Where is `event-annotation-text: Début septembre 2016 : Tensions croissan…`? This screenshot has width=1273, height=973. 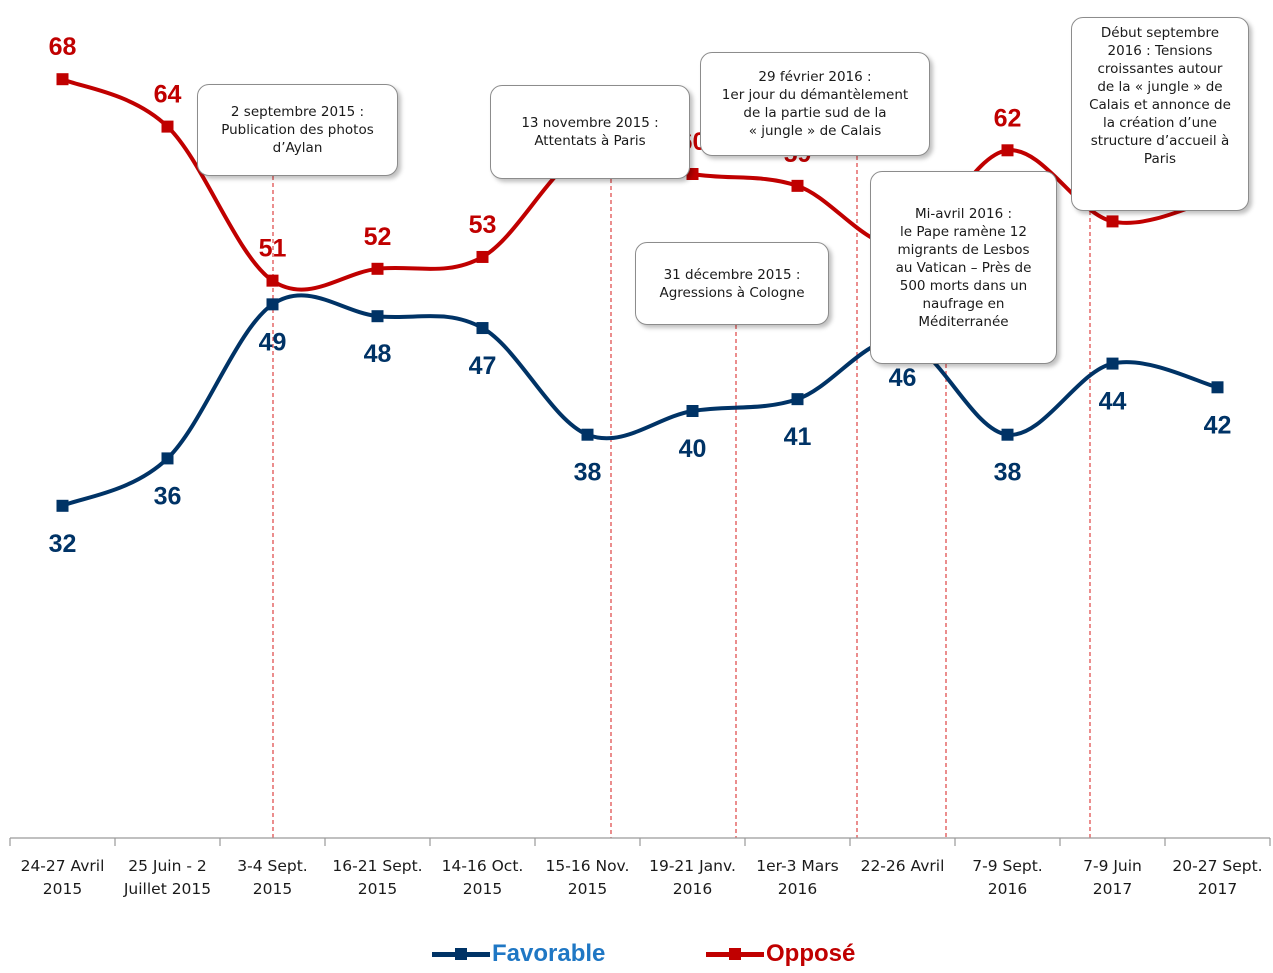 event-annotation-text: Début septembre 2016 : Tensions croissan… is located at coordinates (1160, 96).